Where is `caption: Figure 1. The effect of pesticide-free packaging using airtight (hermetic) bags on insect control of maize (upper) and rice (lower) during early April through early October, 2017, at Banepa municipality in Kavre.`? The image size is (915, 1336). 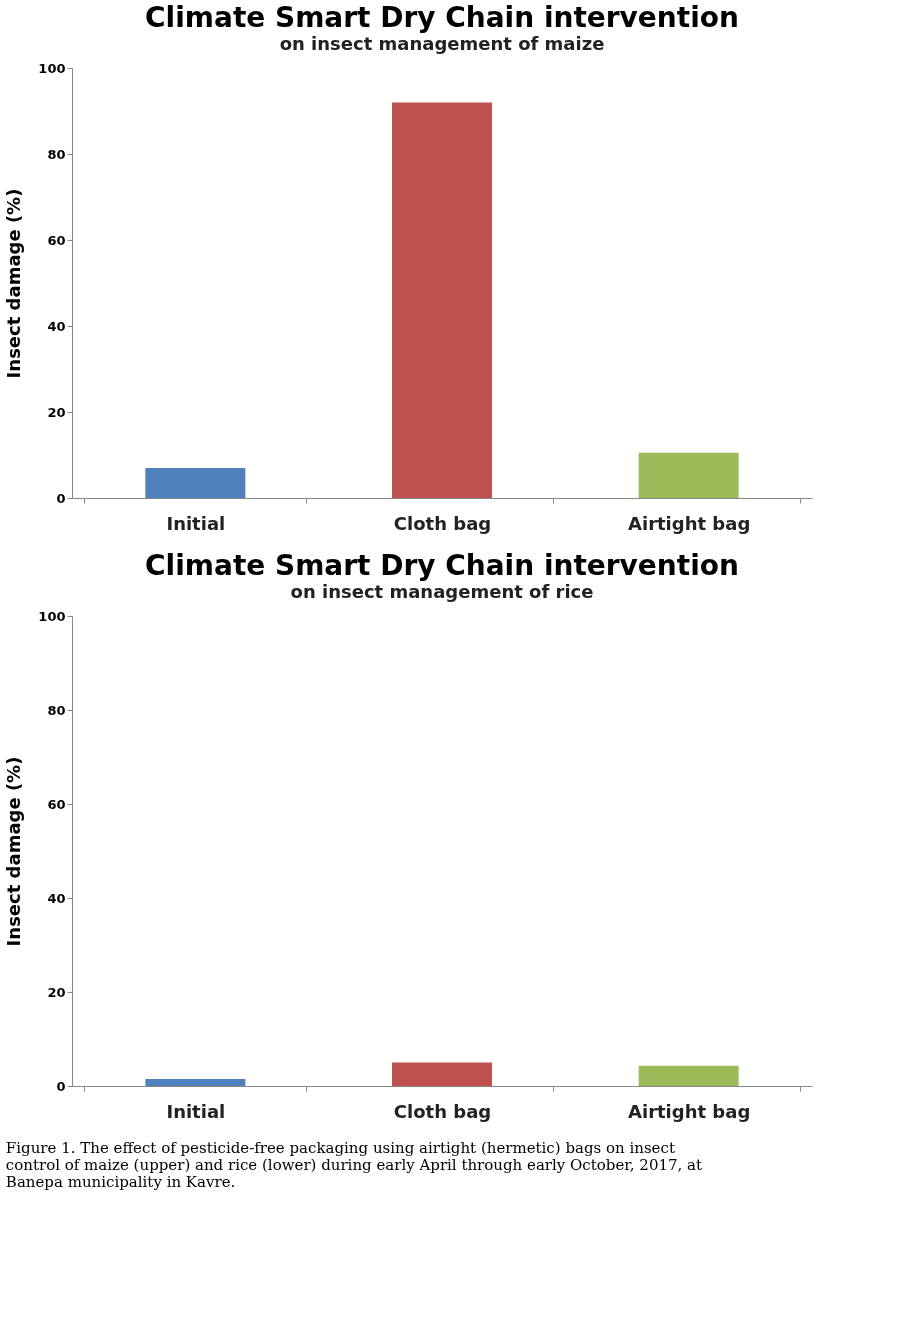 caption: Figure 1. The effect of pesticide-free packaging using airtight (hermetic) bags on insect control of maize (upper) and rice (lower) during early April through early October, 2017, at Banepa municipality in Kavre. is located at coordinates (354, 1165).